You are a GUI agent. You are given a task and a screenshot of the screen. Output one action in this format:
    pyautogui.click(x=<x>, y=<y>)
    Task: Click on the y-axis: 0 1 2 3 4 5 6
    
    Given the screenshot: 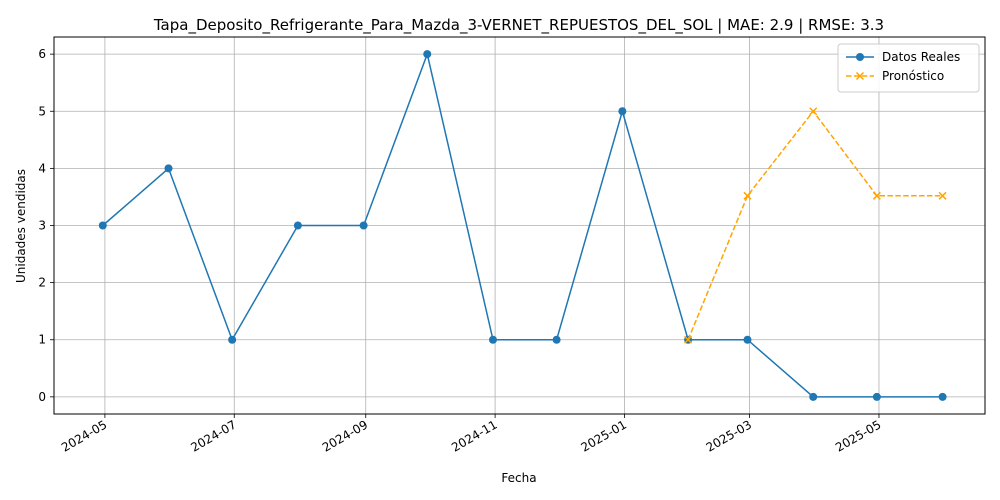 What is the action you would take?
    pyautogui.click(x=46, y=225)
    